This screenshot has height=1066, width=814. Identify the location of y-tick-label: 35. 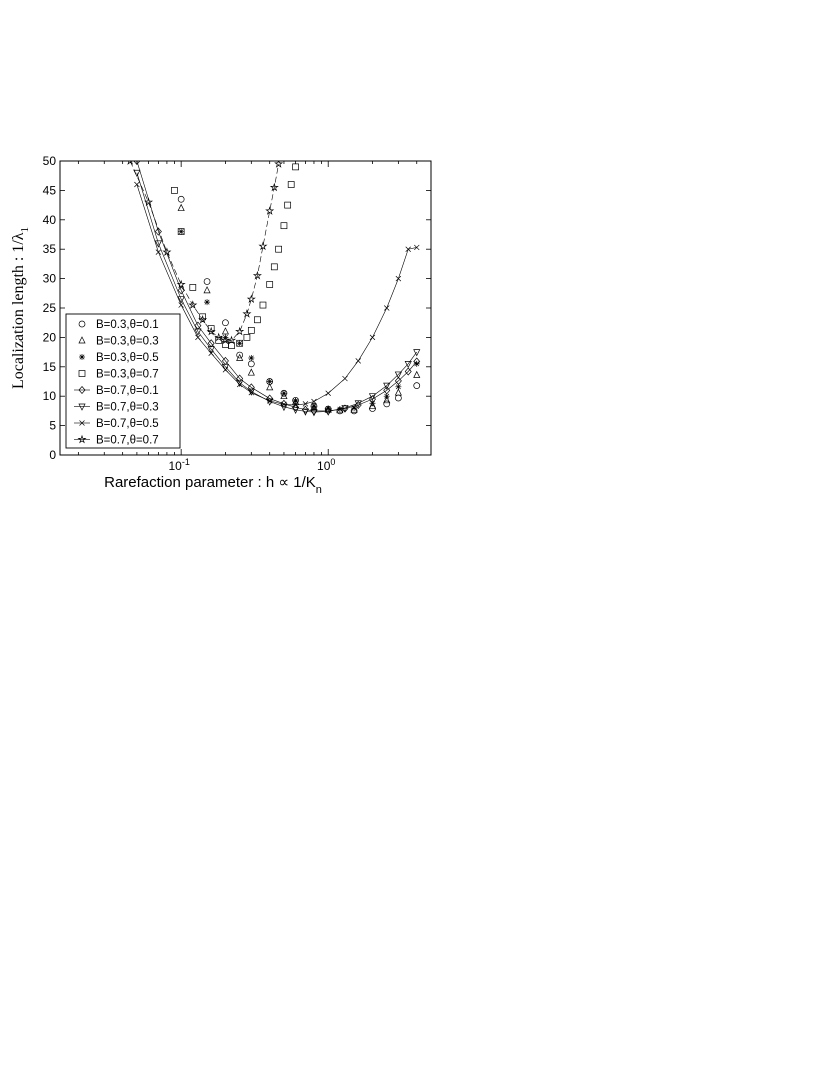
(50, 249).